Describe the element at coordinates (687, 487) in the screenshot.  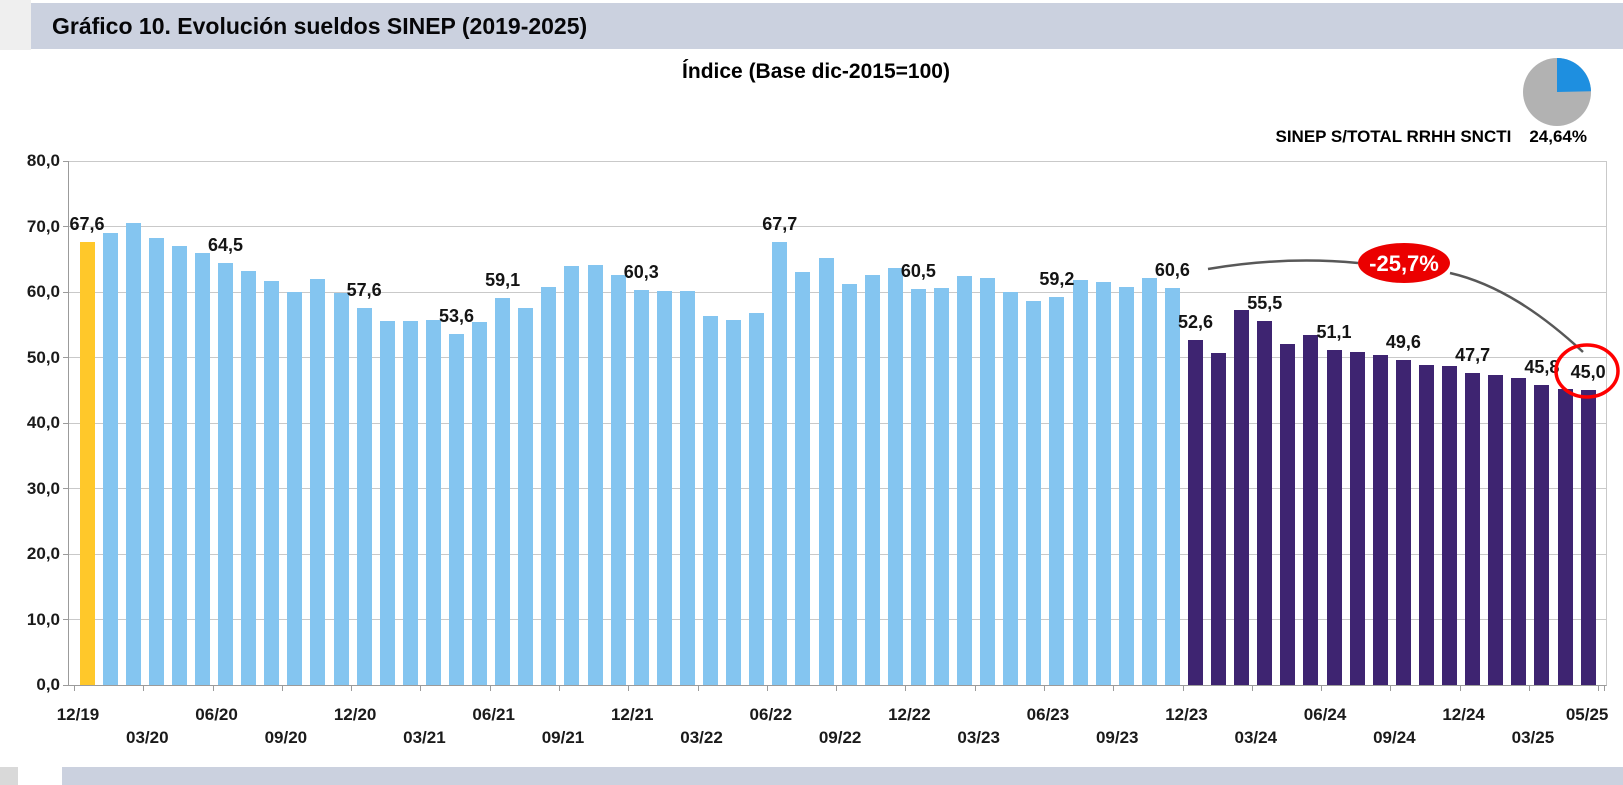
I see `bar-02/22` at that location.